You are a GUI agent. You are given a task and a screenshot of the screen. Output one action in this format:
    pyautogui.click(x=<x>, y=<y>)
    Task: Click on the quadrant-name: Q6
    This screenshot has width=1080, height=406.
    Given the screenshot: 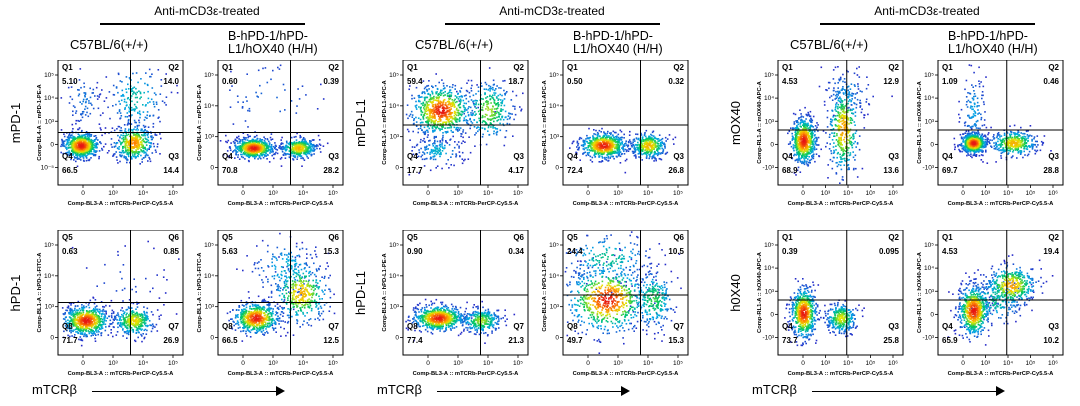 What is the action you would take?
    pyautogui.click(x=333, y=237)
    